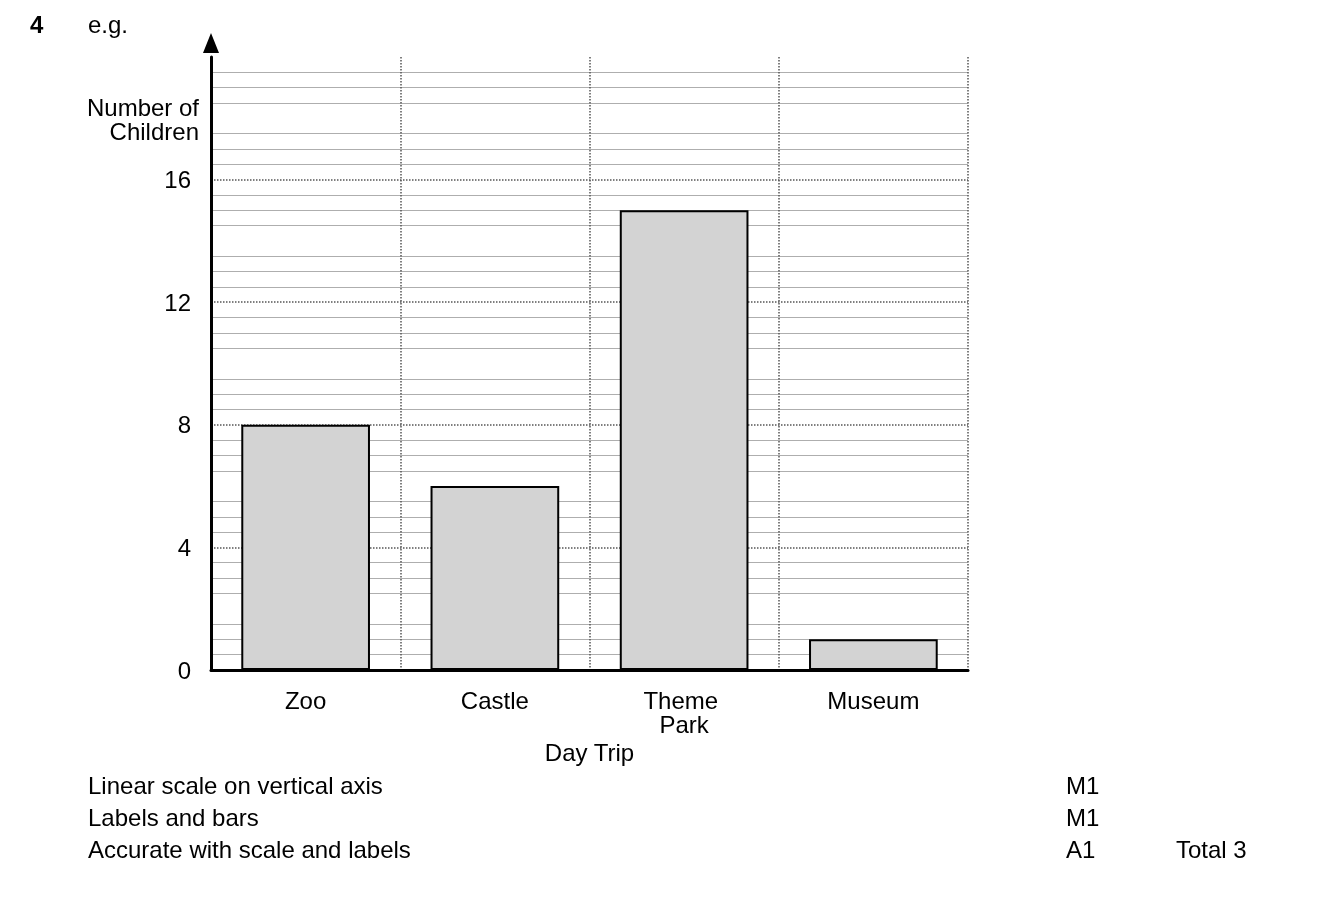  What do you see at coordinates (177, 180) in the screenshot?
I see `y-tick-label: 16` at bounding box center [177, 180].